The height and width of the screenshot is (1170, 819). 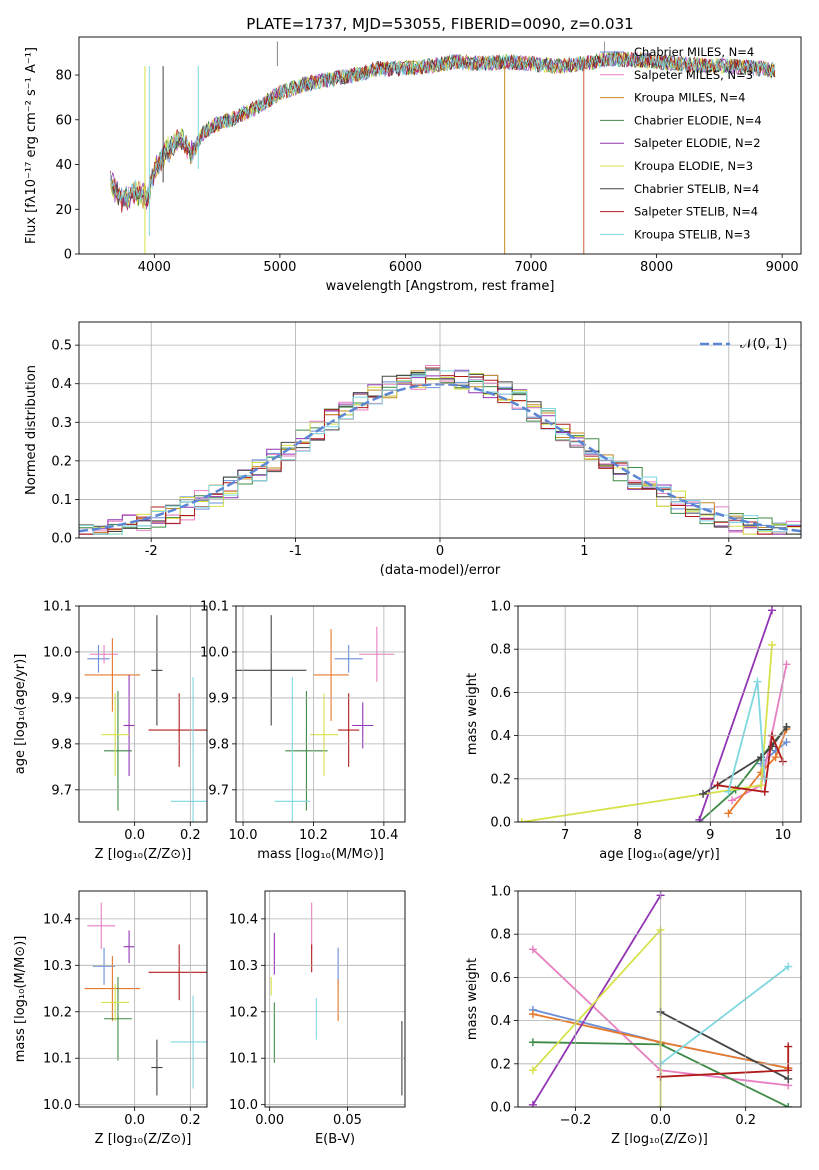 I want to click on x-axis-label: age [log₁₀(age/yr)], so click(x=659, y=854).